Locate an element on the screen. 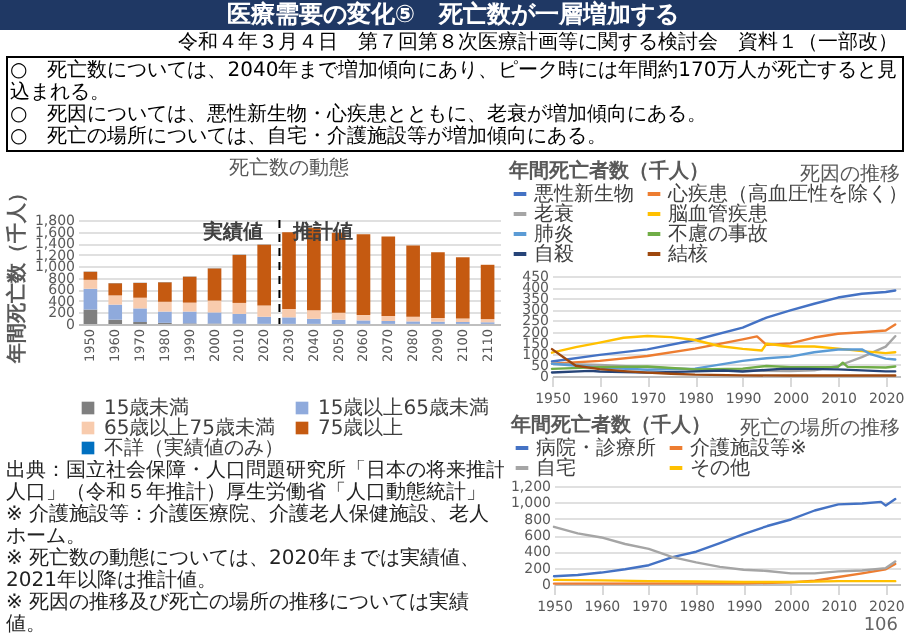  legend-label: 自宅 is located at coordinates (556, 468).